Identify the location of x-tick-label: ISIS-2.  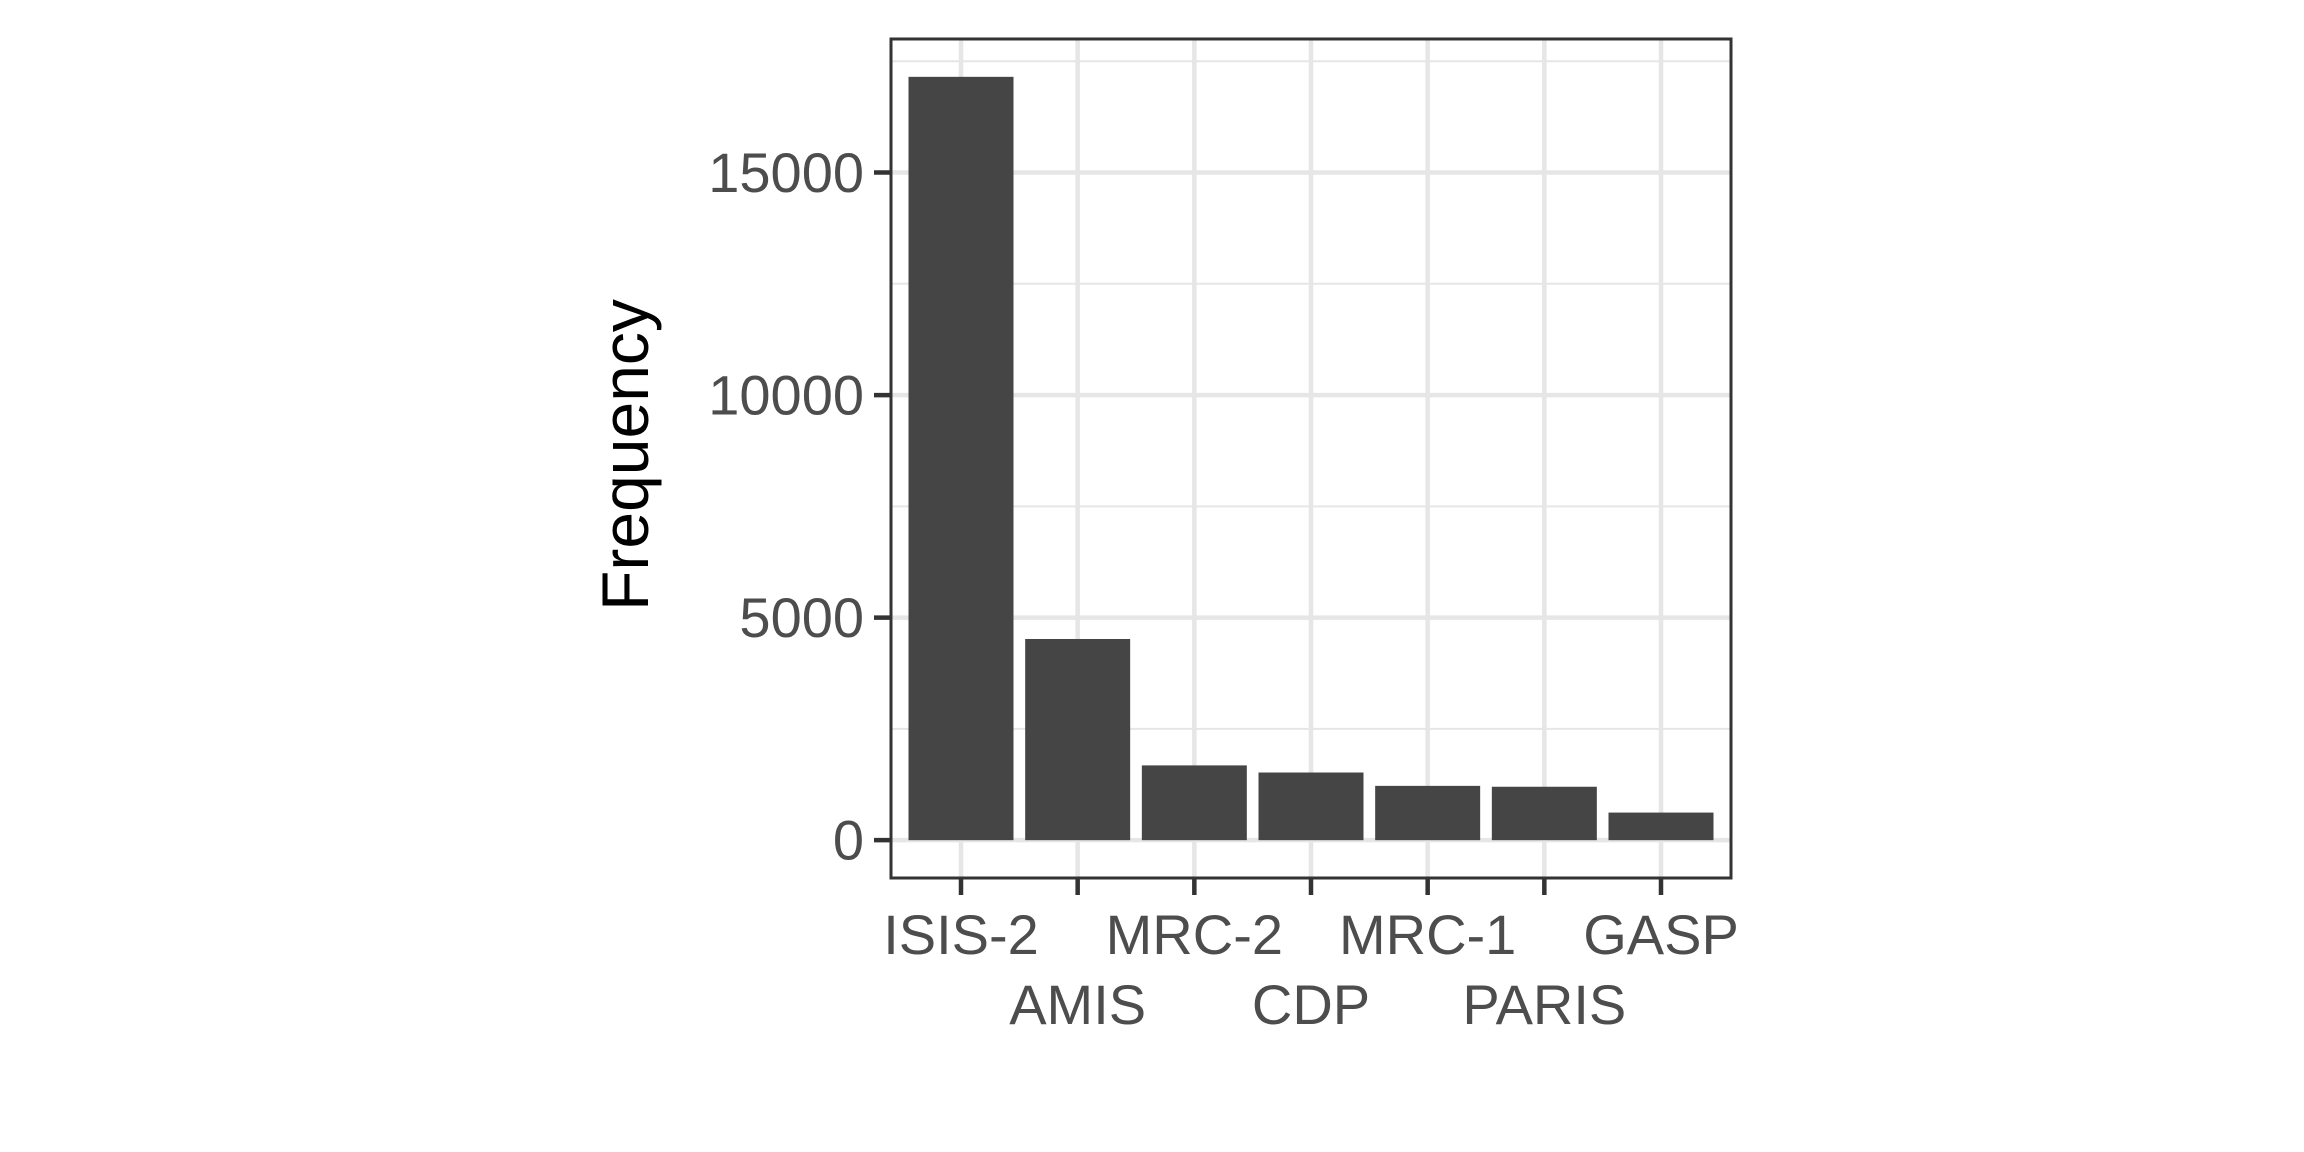
(961, 934).